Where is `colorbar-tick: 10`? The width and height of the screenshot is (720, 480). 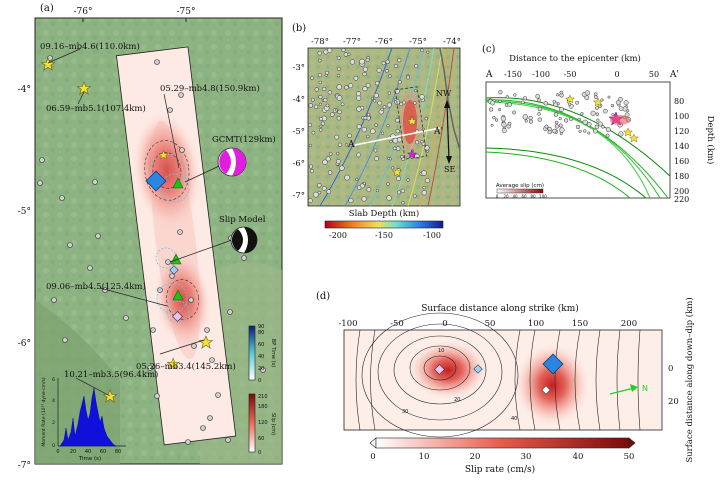 colorbar-tick: 10 is located at coordinates (424, 457).